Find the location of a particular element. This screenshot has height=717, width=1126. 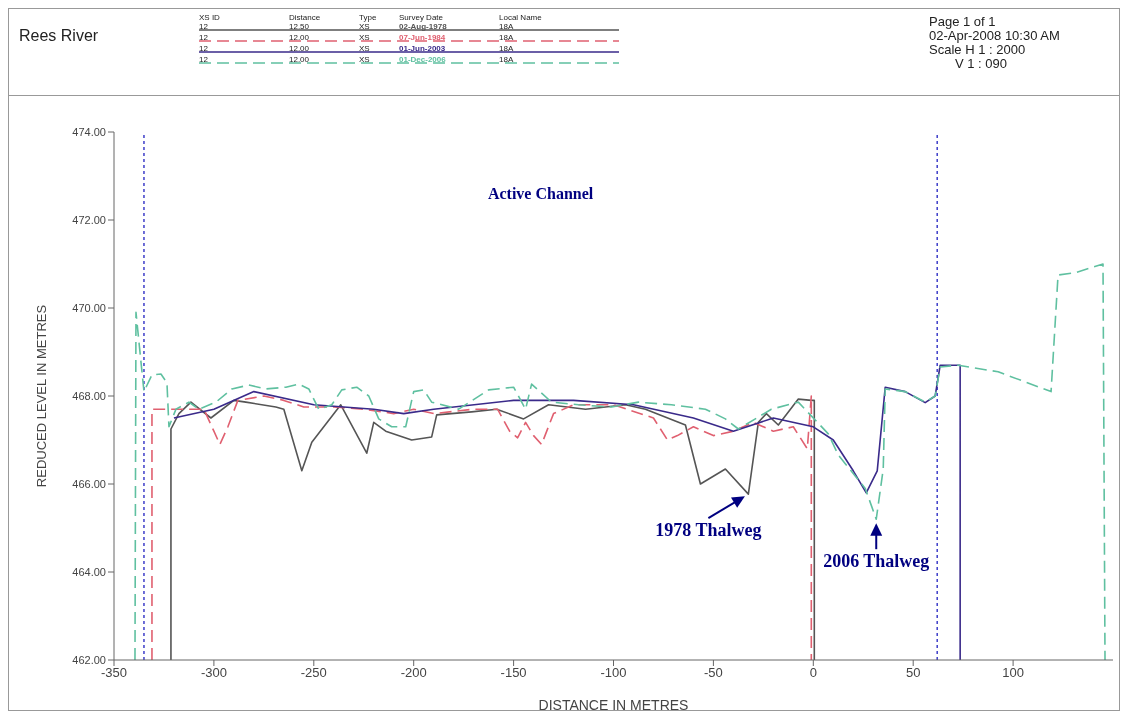

text: Survey Date is located at coordinates (422, 17).